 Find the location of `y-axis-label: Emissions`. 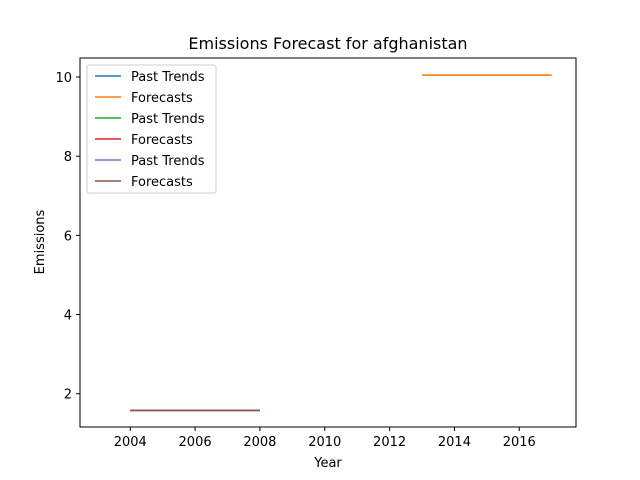

y-axis-label: Emissions is located at coordinates (40, 241).